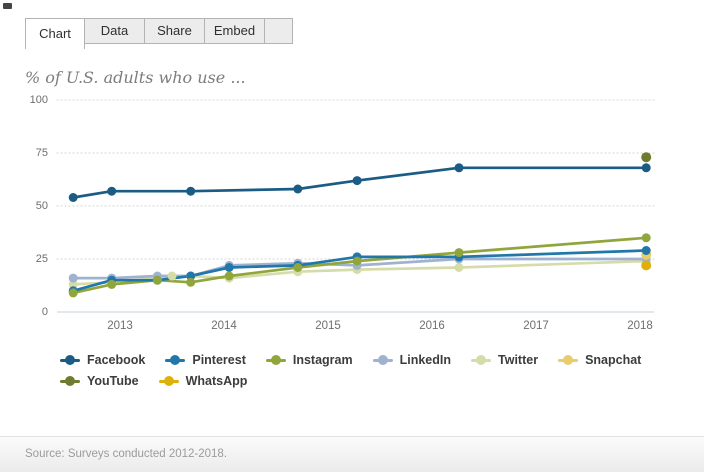 The image size is (704, 472). I want to click on x-axis-label: 2016, so click(432, 326).